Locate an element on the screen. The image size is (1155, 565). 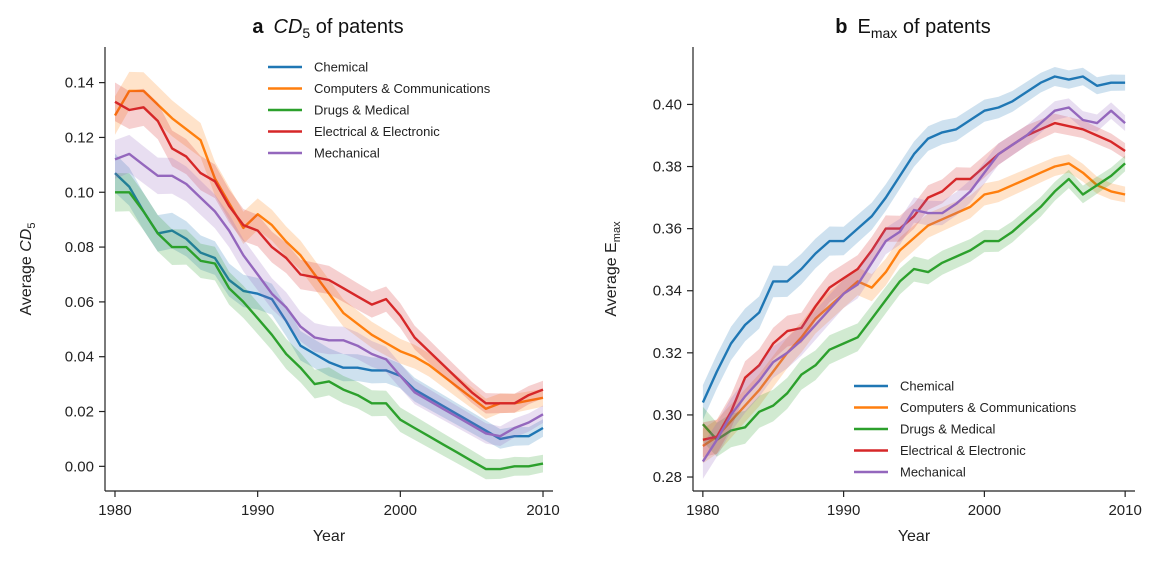
panel-title: b Emax of patents is located at coordinates (912, 28).